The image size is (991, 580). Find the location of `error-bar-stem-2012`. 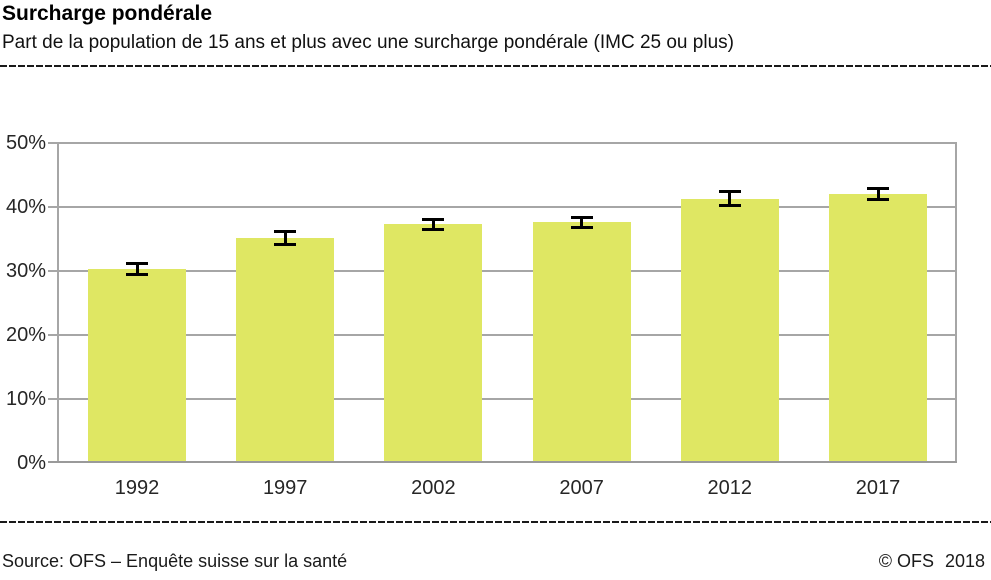

error-bar-stem-2012 is located at coordinates (730, 198).